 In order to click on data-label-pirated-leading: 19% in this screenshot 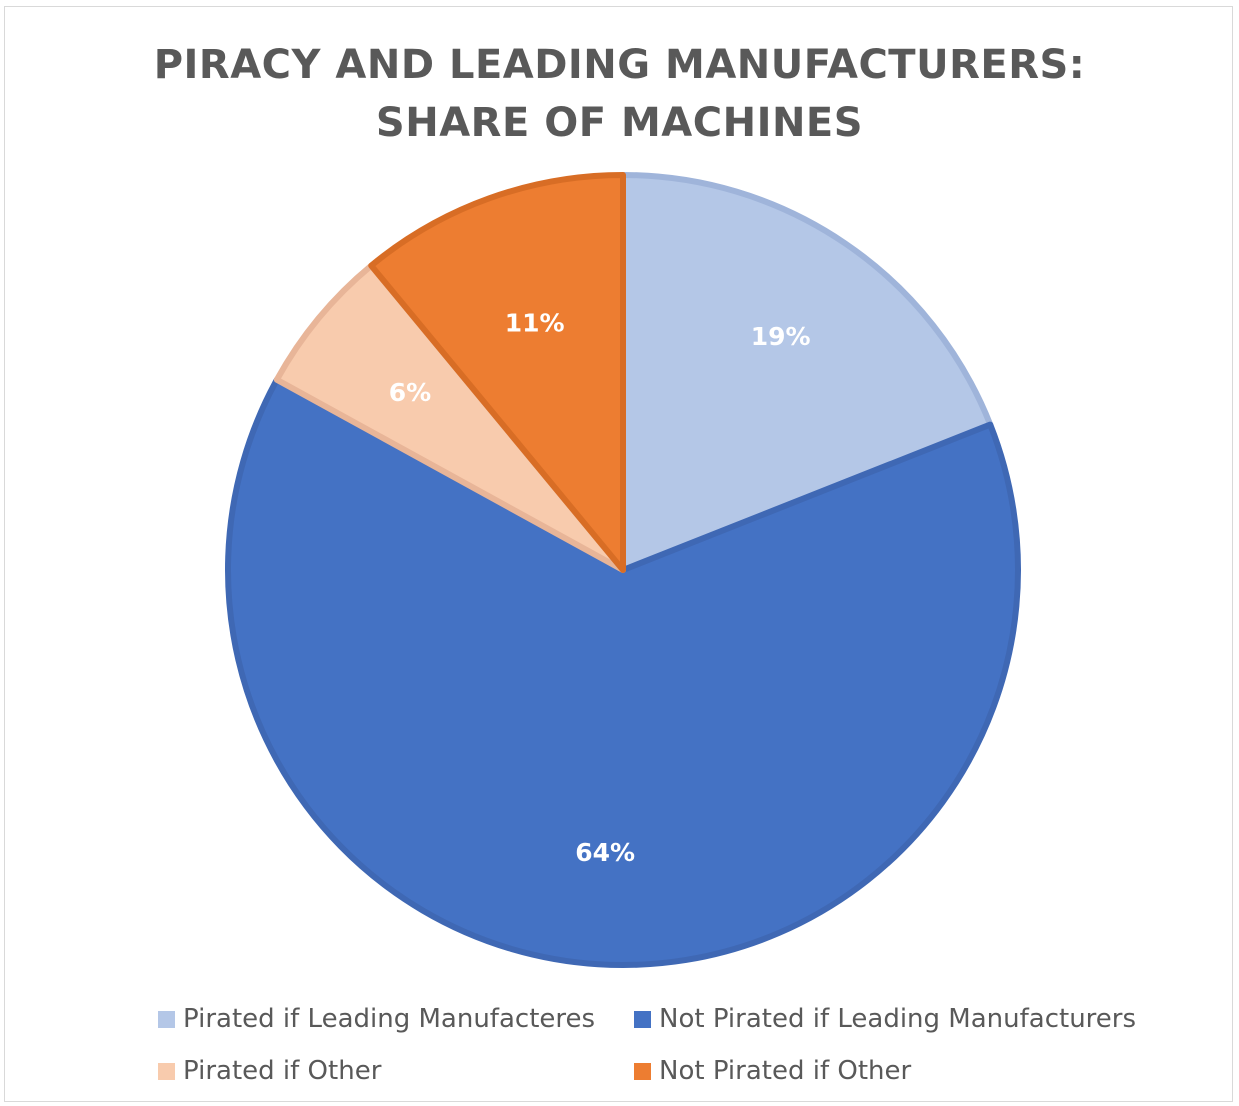, I will do `click(781, 336)`.